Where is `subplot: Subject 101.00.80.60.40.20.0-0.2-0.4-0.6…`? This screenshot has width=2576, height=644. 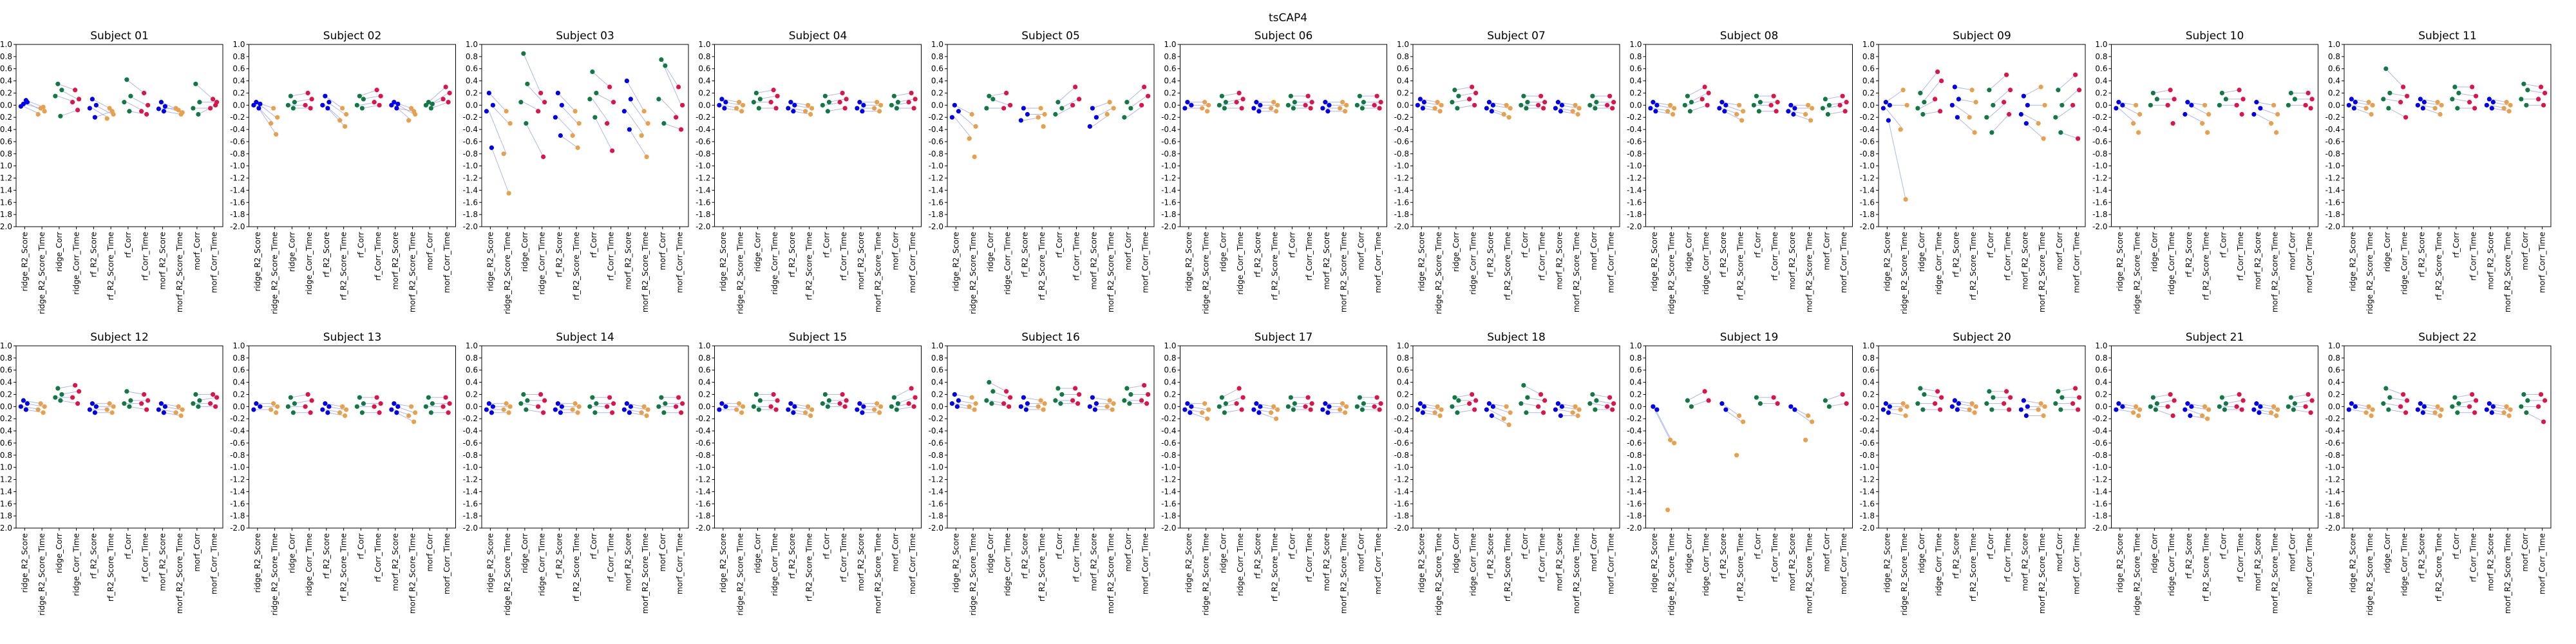 subplot: Subject 101.00.80.60.40.20.0-0.2-0.4-0.6… is located at coordinates (2205, 172).